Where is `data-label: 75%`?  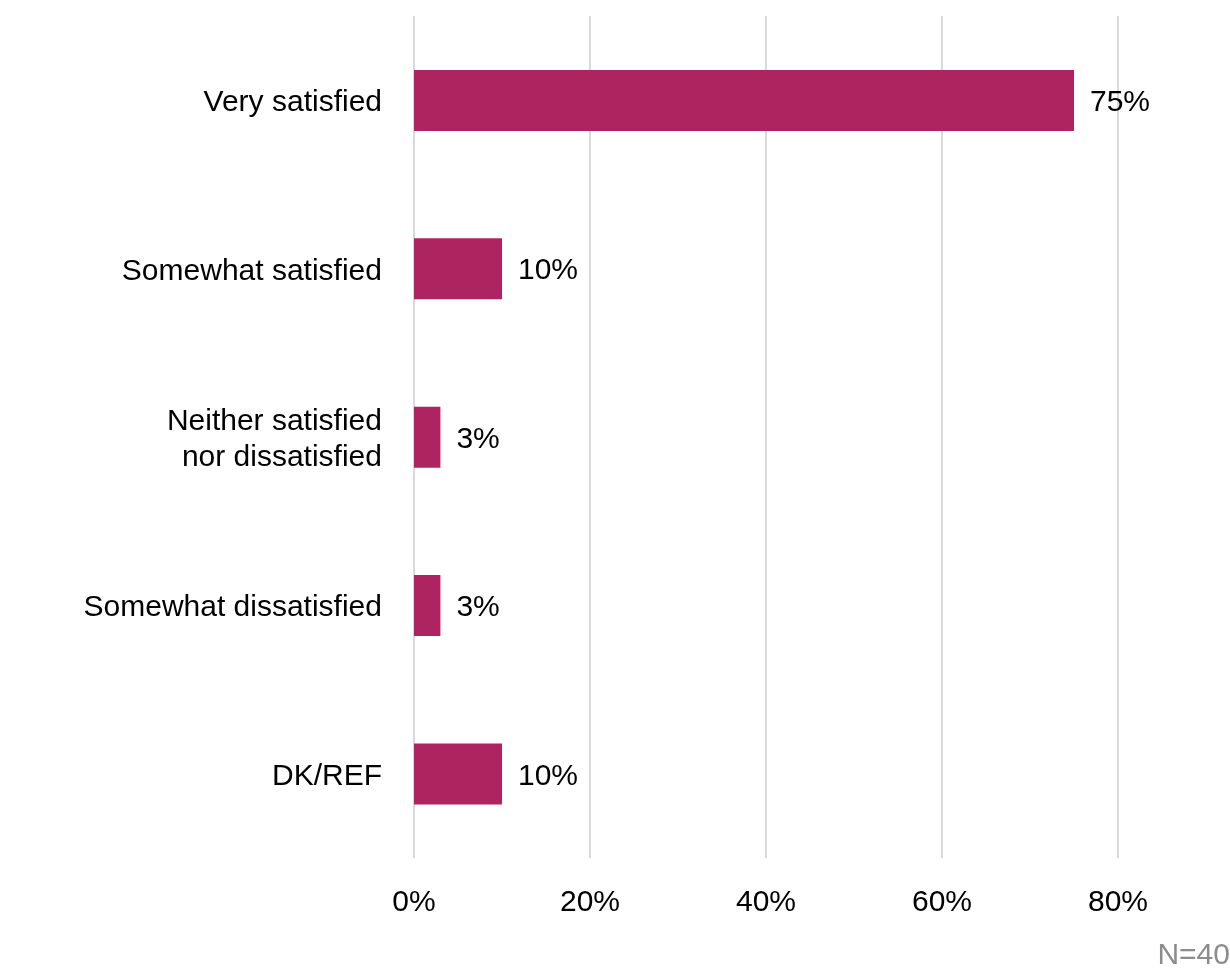 data-label: 75% is located at coordinates (1120, 101).